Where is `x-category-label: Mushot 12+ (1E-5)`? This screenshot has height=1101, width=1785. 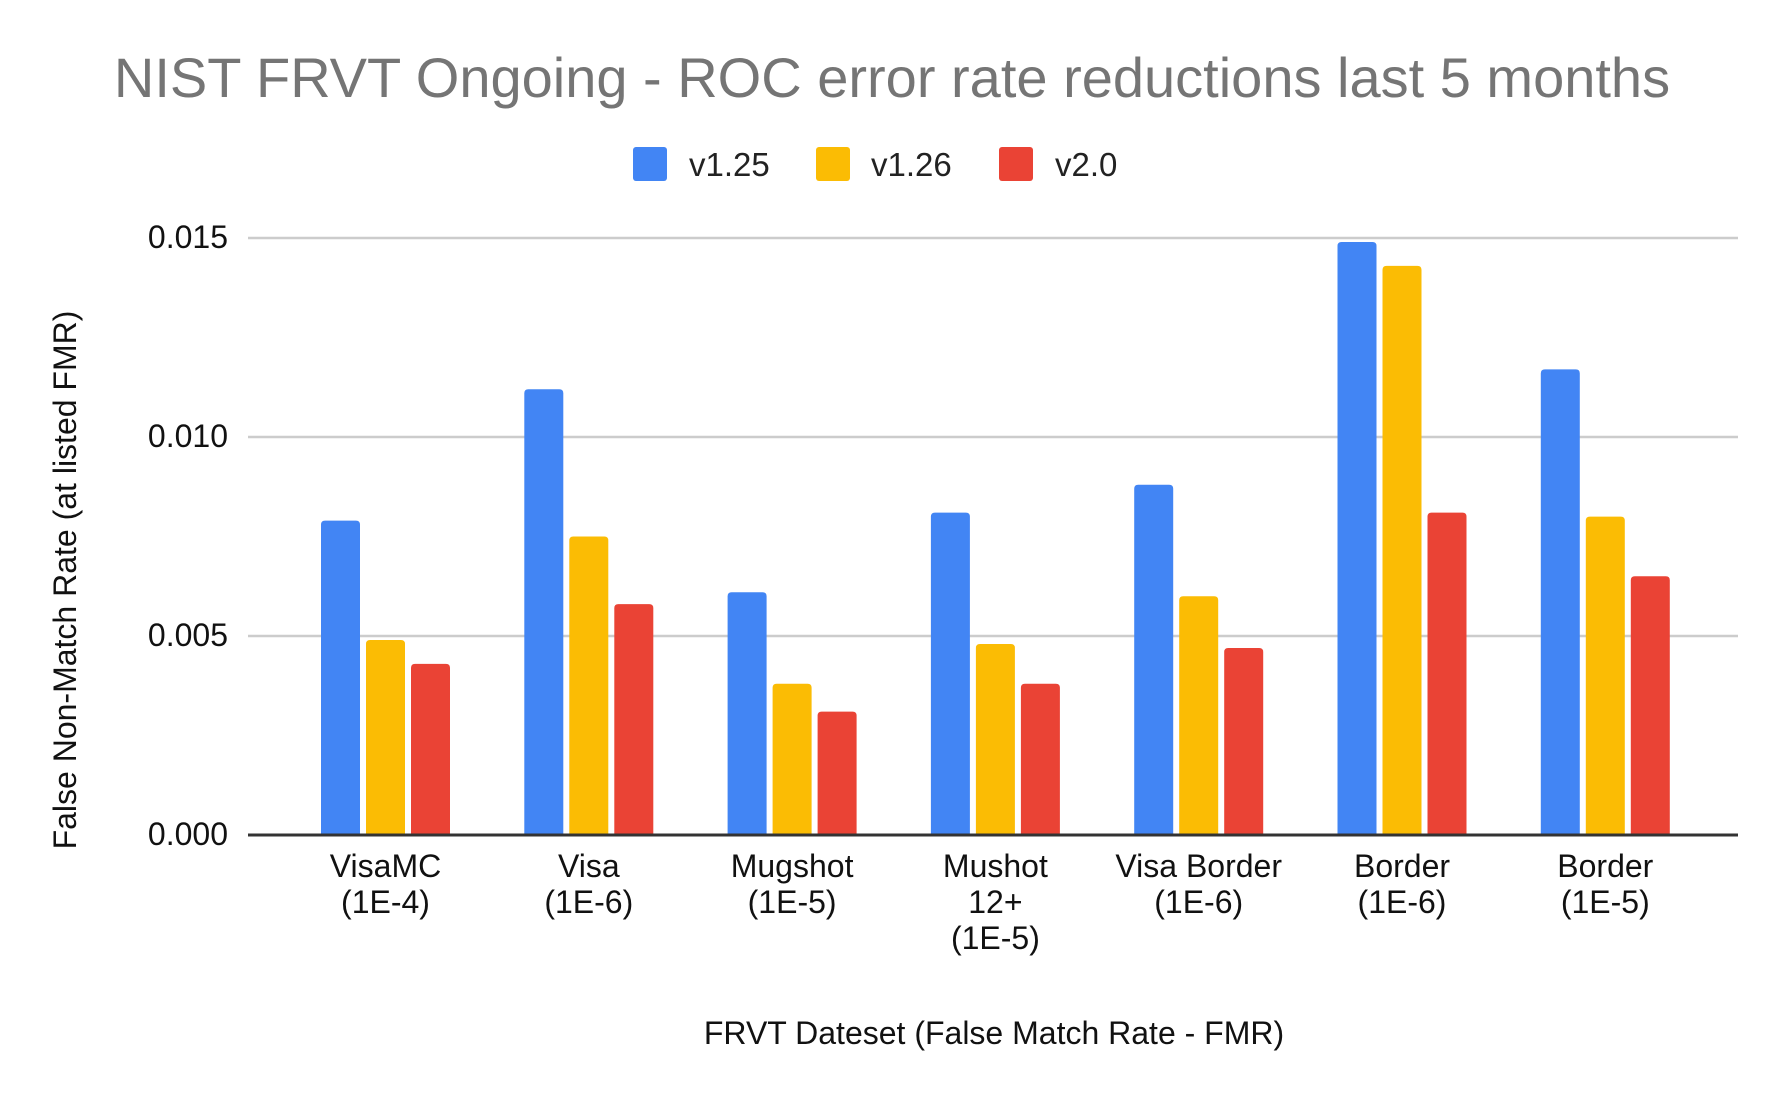
x-category-label: Mushot 12+ (1E-5) is located at coordinates (995, 902).